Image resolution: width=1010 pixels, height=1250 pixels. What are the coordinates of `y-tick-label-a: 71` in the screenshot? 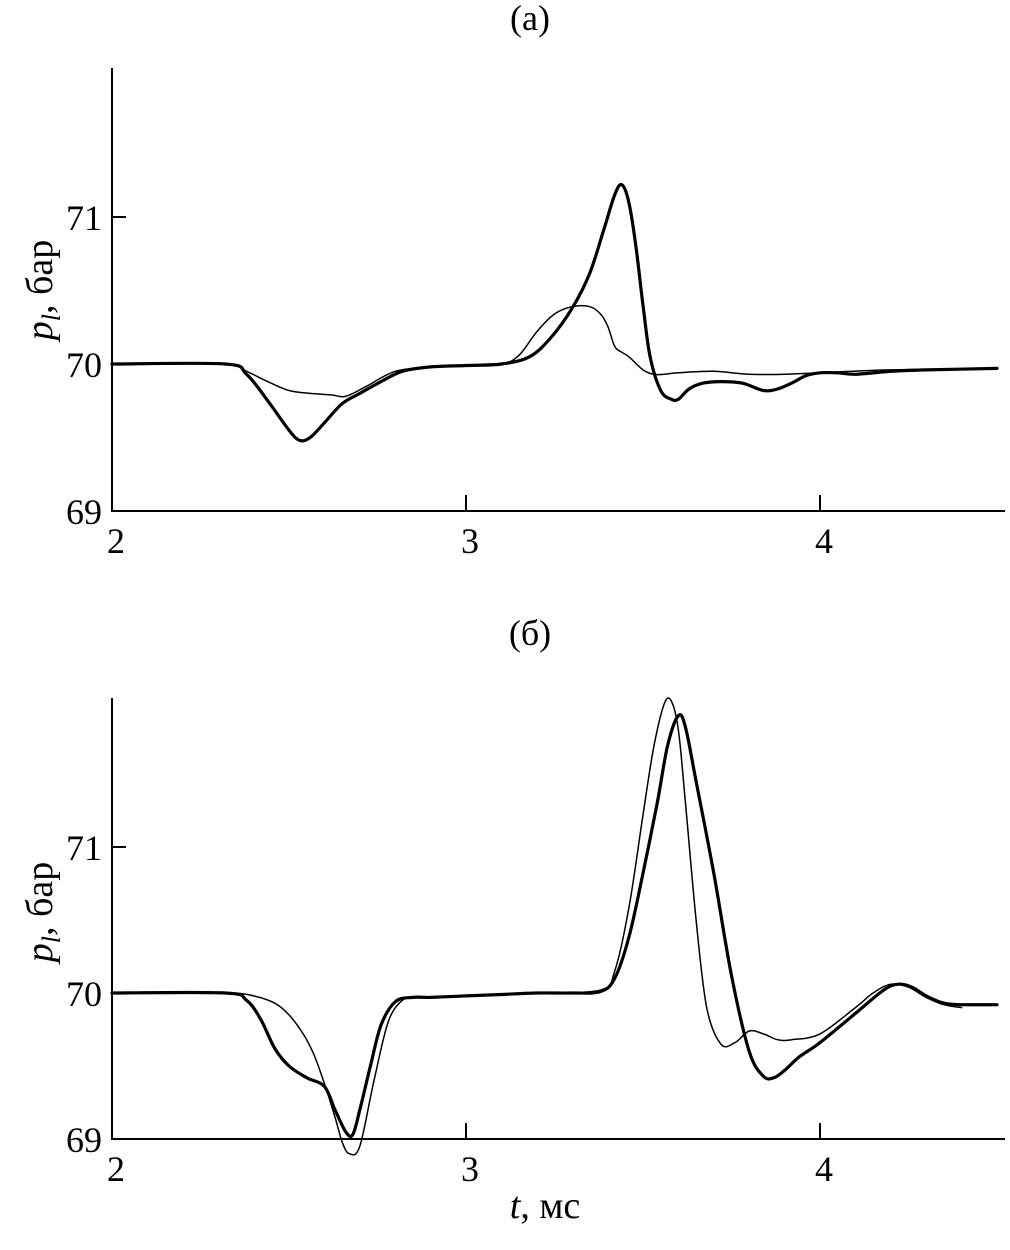 It's located at (84, 218).